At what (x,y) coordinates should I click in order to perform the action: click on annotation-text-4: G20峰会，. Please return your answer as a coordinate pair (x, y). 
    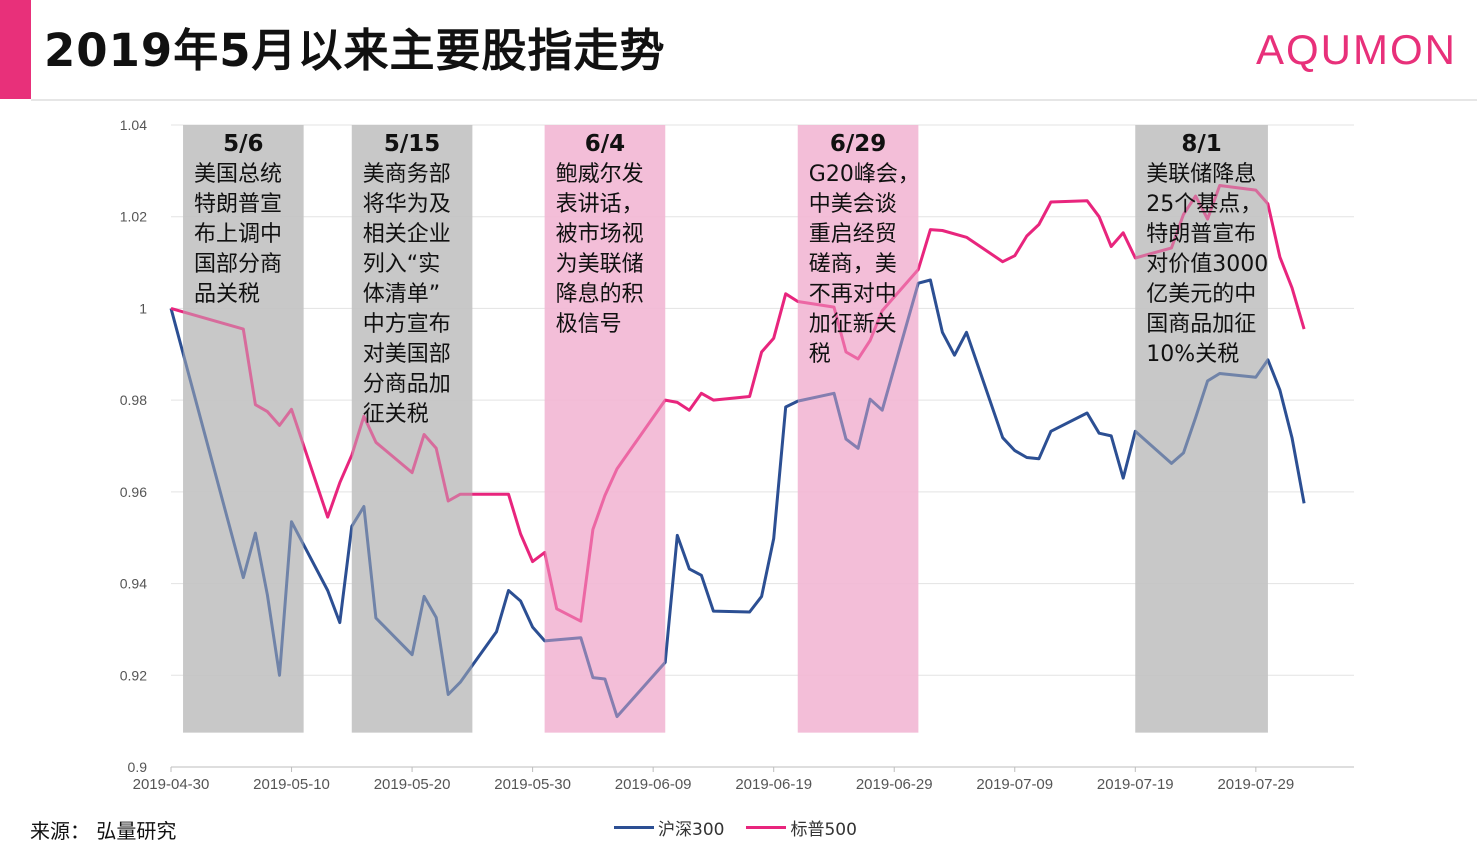
    Looking at the image, I should click on (864, 174).